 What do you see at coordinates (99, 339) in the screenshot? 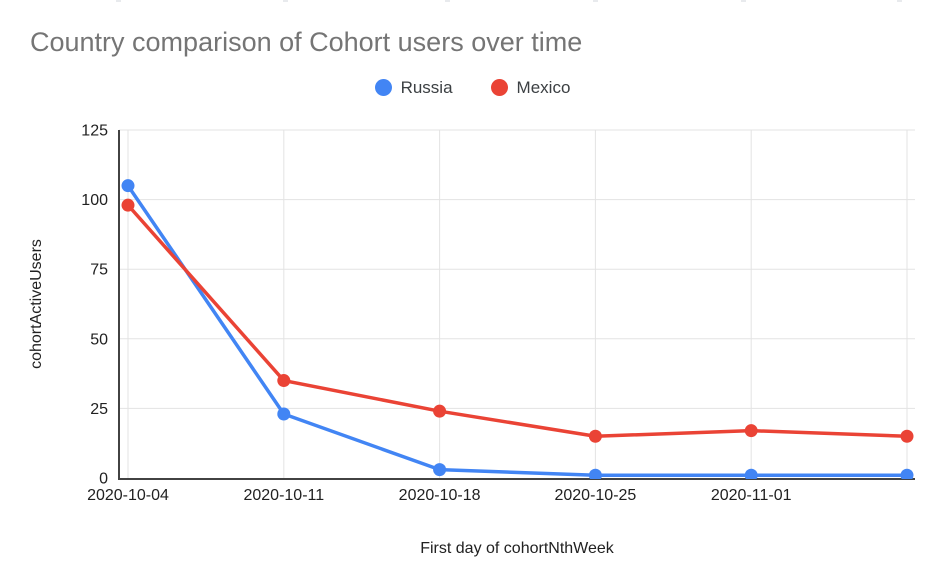
I see `y-tick-label: 50` at bounding box center [99, 339].